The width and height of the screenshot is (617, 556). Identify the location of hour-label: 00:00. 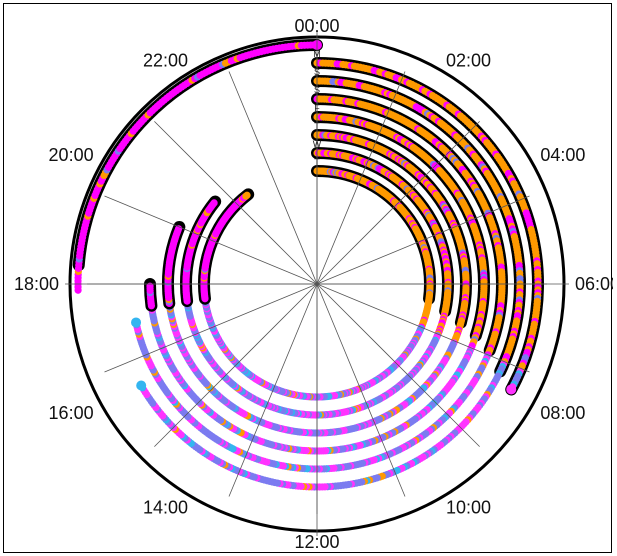
(316, 26).